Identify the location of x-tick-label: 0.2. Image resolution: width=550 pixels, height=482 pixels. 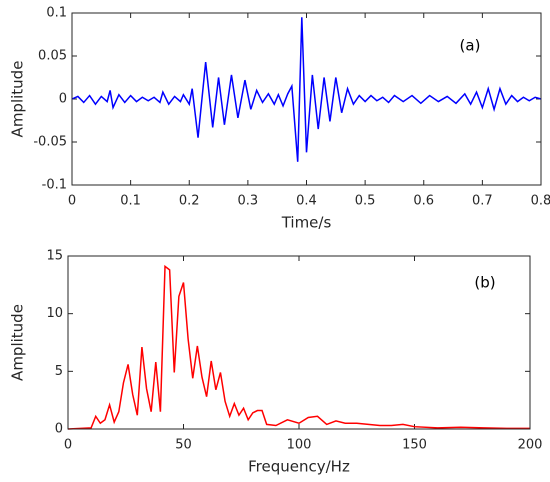
(189, 201).